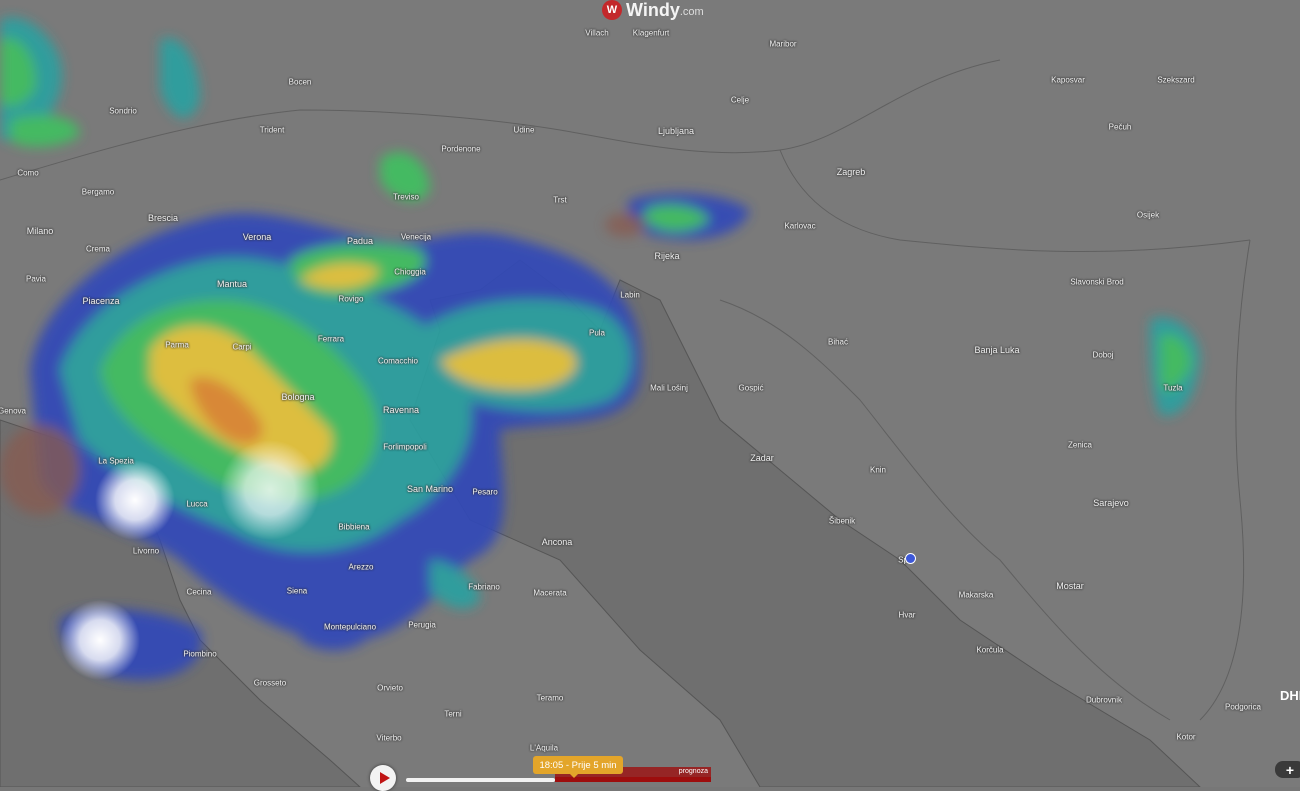 This screenshot has width=1300, height=791. What do you see at coordinates (40, 231) in the screenshot?
I see `city-label: Milano` at bounding box center [40, 231].